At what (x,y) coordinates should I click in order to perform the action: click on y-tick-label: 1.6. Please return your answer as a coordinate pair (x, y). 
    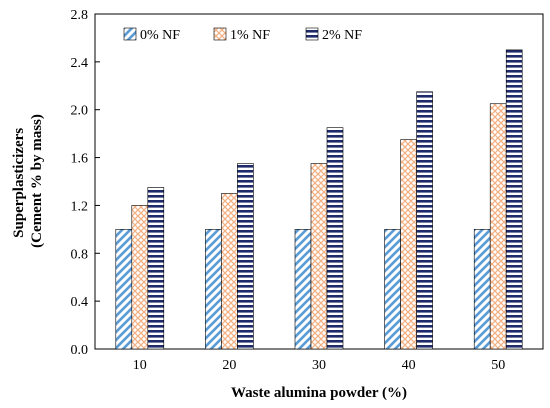
    Looking at the image, I should click on (80, 159).